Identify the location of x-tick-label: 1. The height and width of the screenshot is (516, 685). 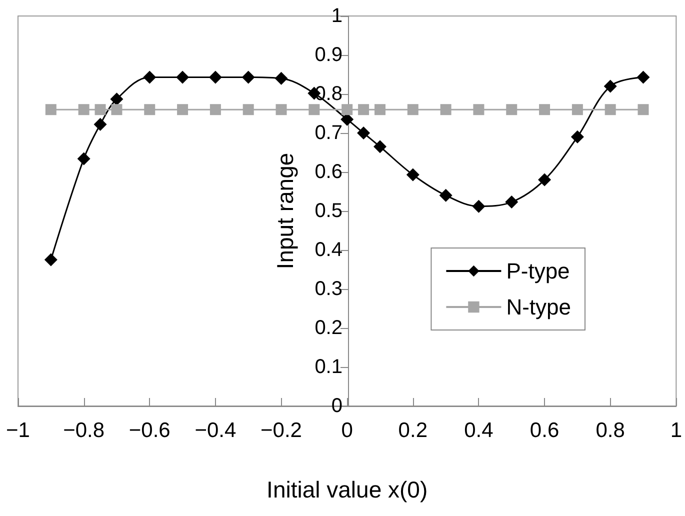
(676, 430).